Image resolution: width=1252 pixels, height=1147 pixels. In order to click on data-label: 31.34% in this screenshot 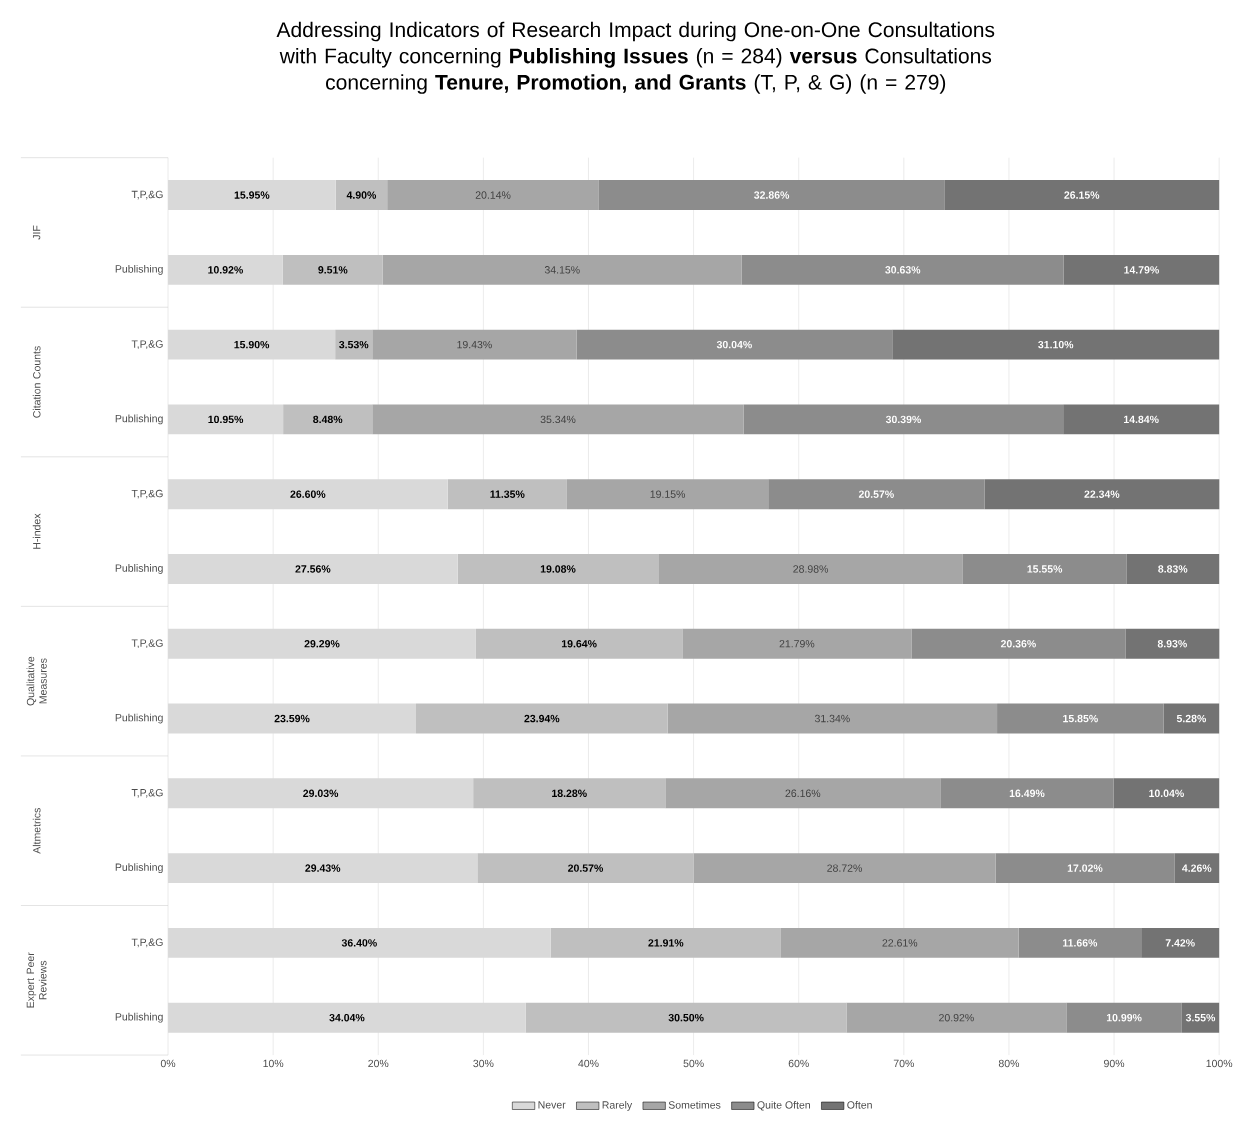, I will do `click(832, 718)`.